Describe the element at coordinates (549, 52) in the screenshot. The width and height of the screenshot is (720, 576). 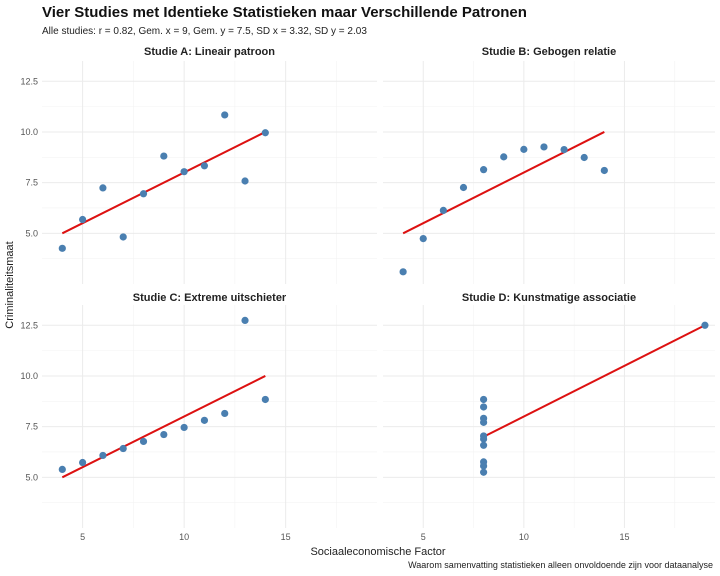
I see `panel-title: Studie B: Gebogen relatie` at that location.